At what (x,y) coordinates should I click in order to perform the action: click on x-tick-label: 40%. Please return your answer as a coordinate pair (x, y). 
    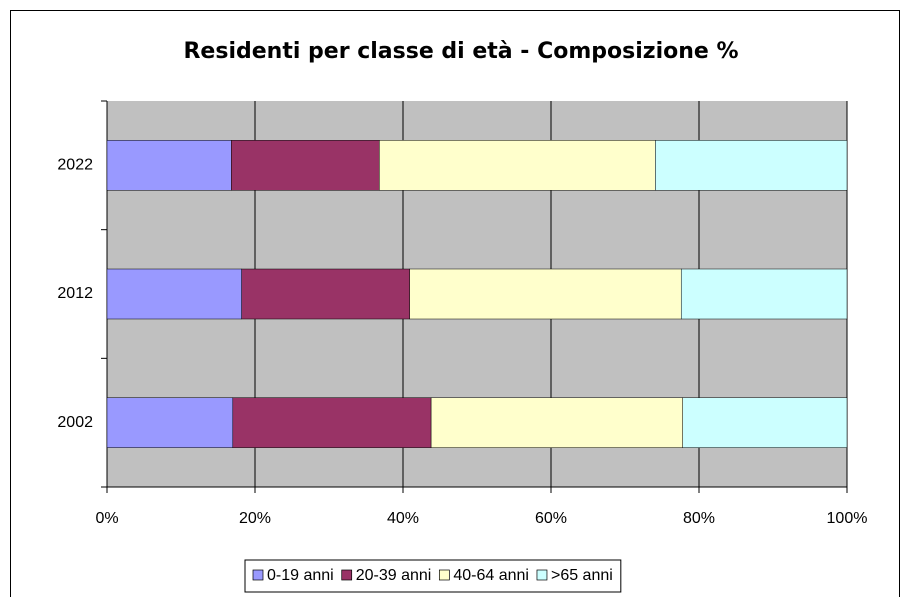
    Looking at the image, I should click on (403, 518).